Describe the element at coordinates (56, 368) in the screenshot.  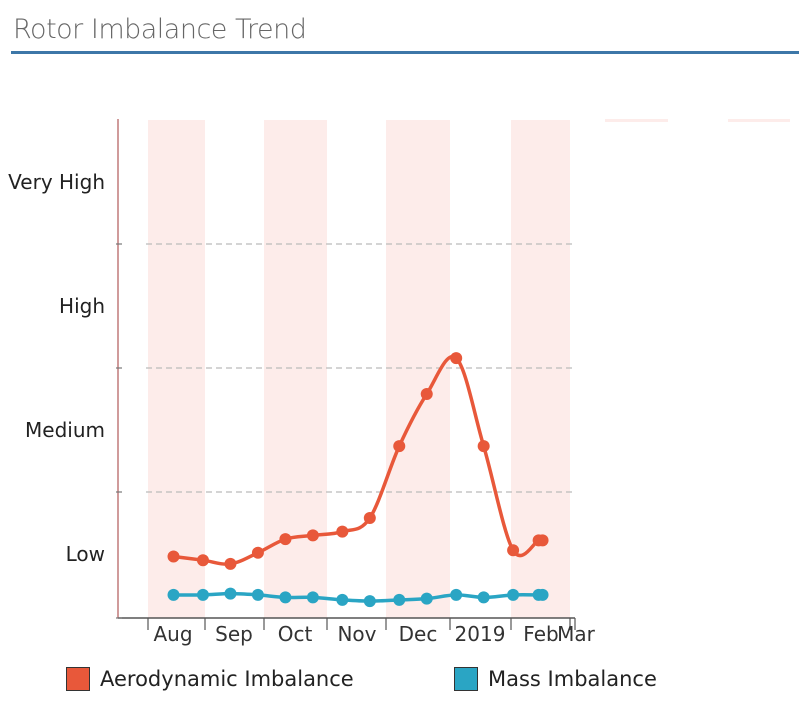
I see `y-tick-labels: Low Medium High Very High` at that location.